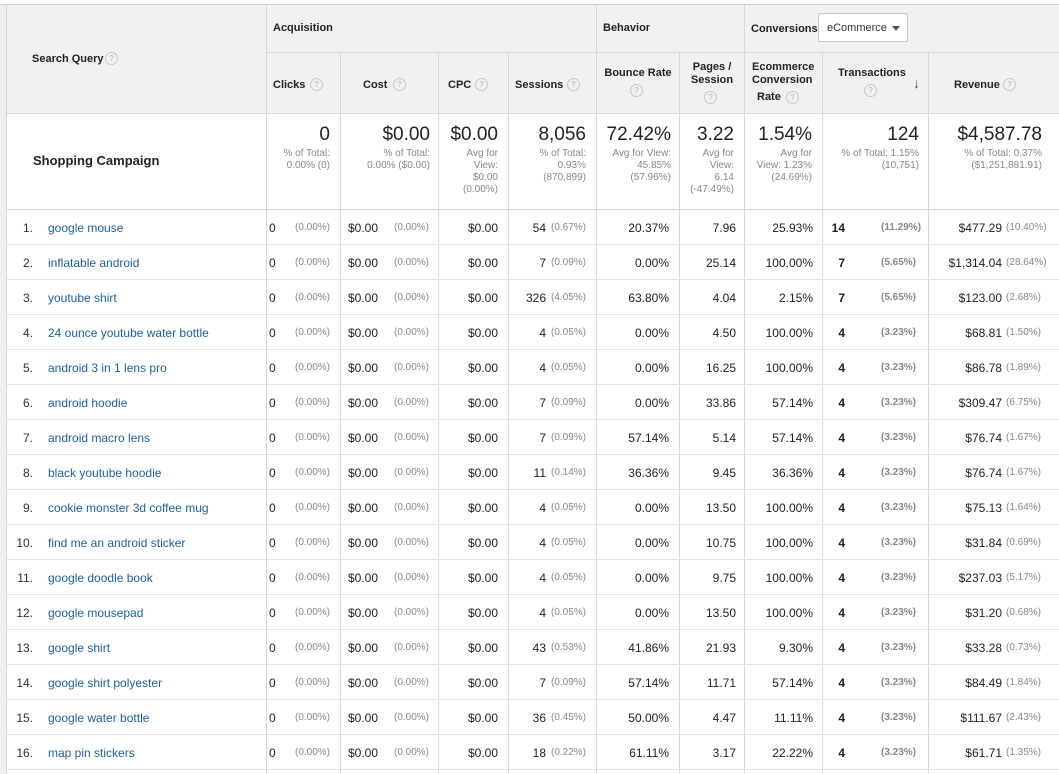  I want to click on row-query: google shirt polyester, so click(105, 683).